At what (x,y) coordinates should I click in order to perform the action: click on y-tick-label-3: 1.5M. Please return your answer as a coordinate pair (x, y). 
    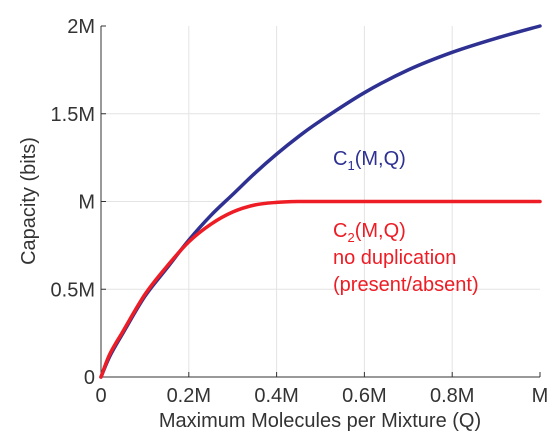
    Looking at the image, I should click on (73, 115).